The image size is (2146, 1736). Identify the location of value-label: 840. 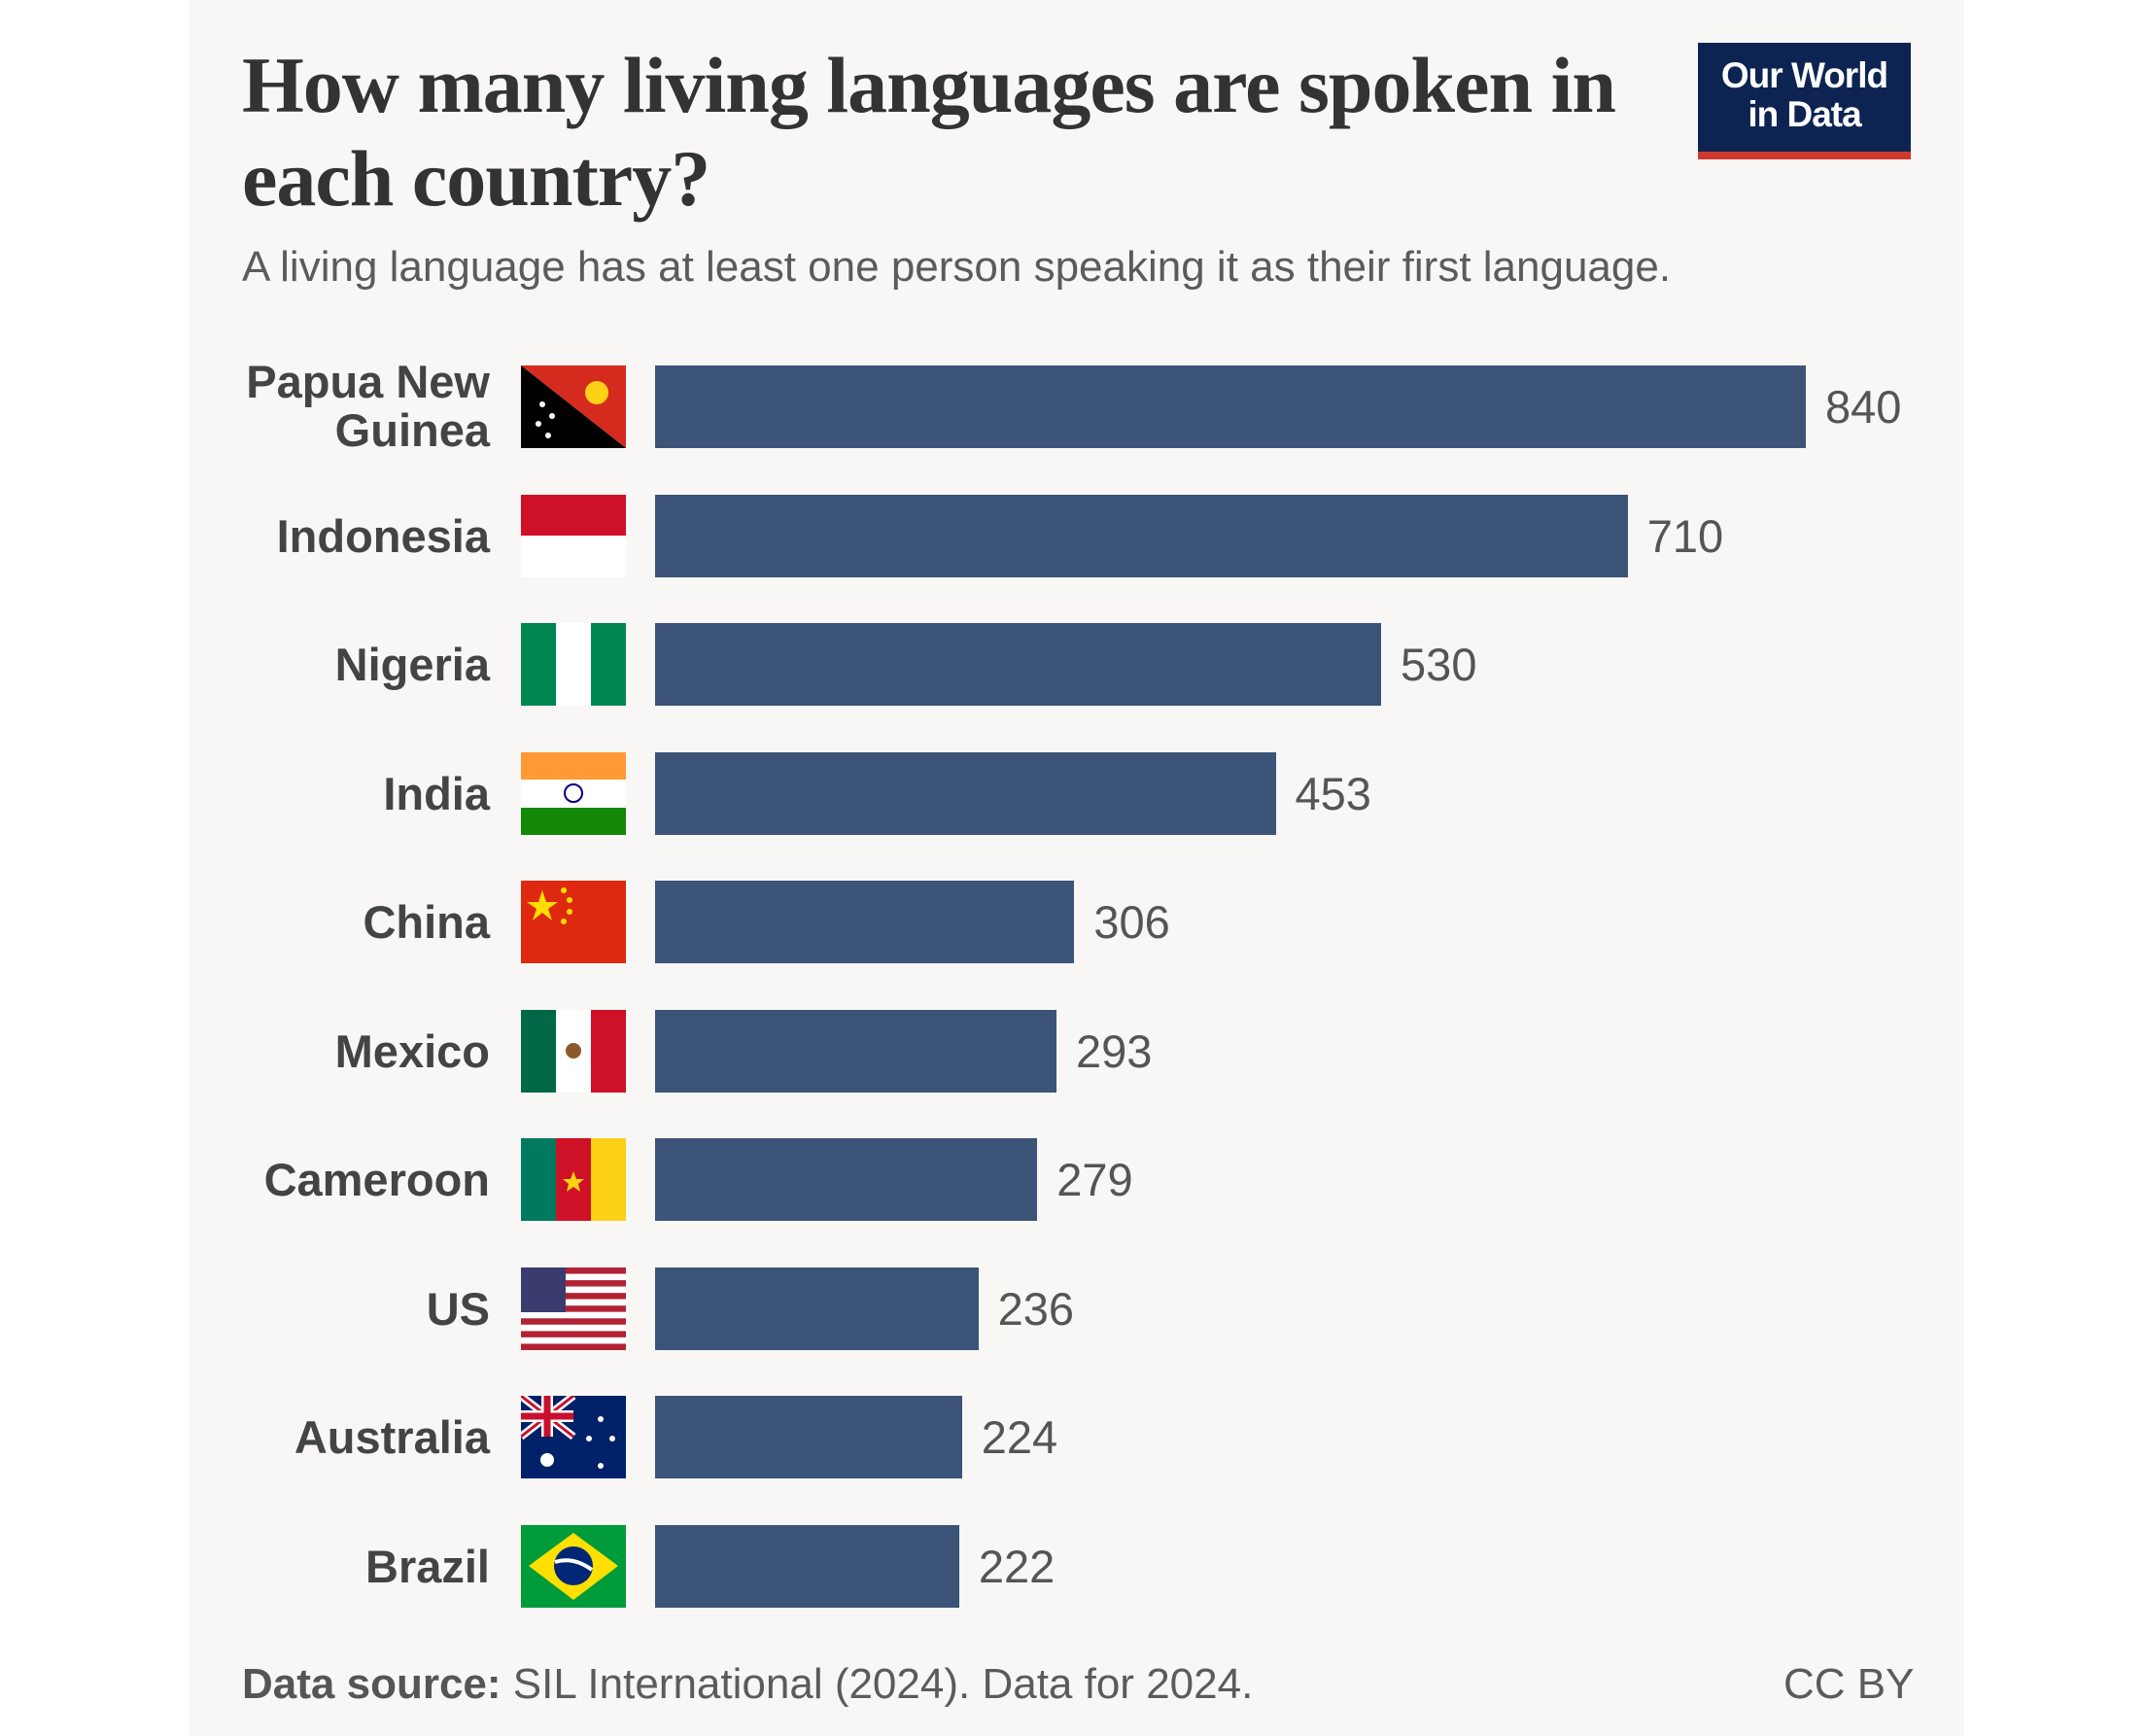
(1864, 407).